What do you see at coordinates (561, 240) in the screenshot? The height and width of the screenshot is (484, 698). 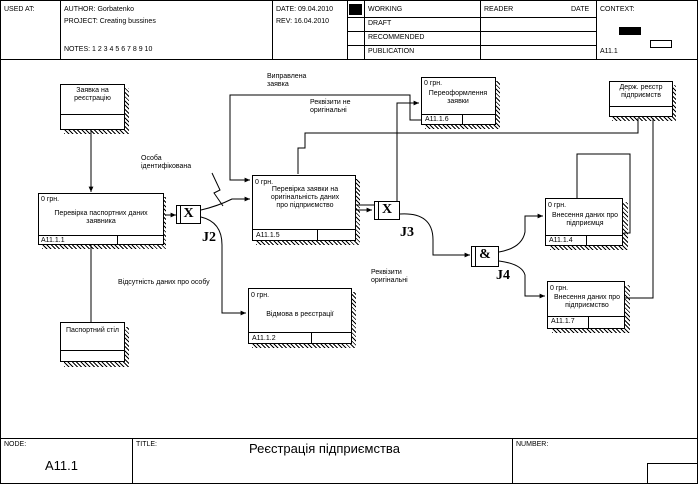 I see `box-node: A11.1.4` at bounding box center [561, 240].